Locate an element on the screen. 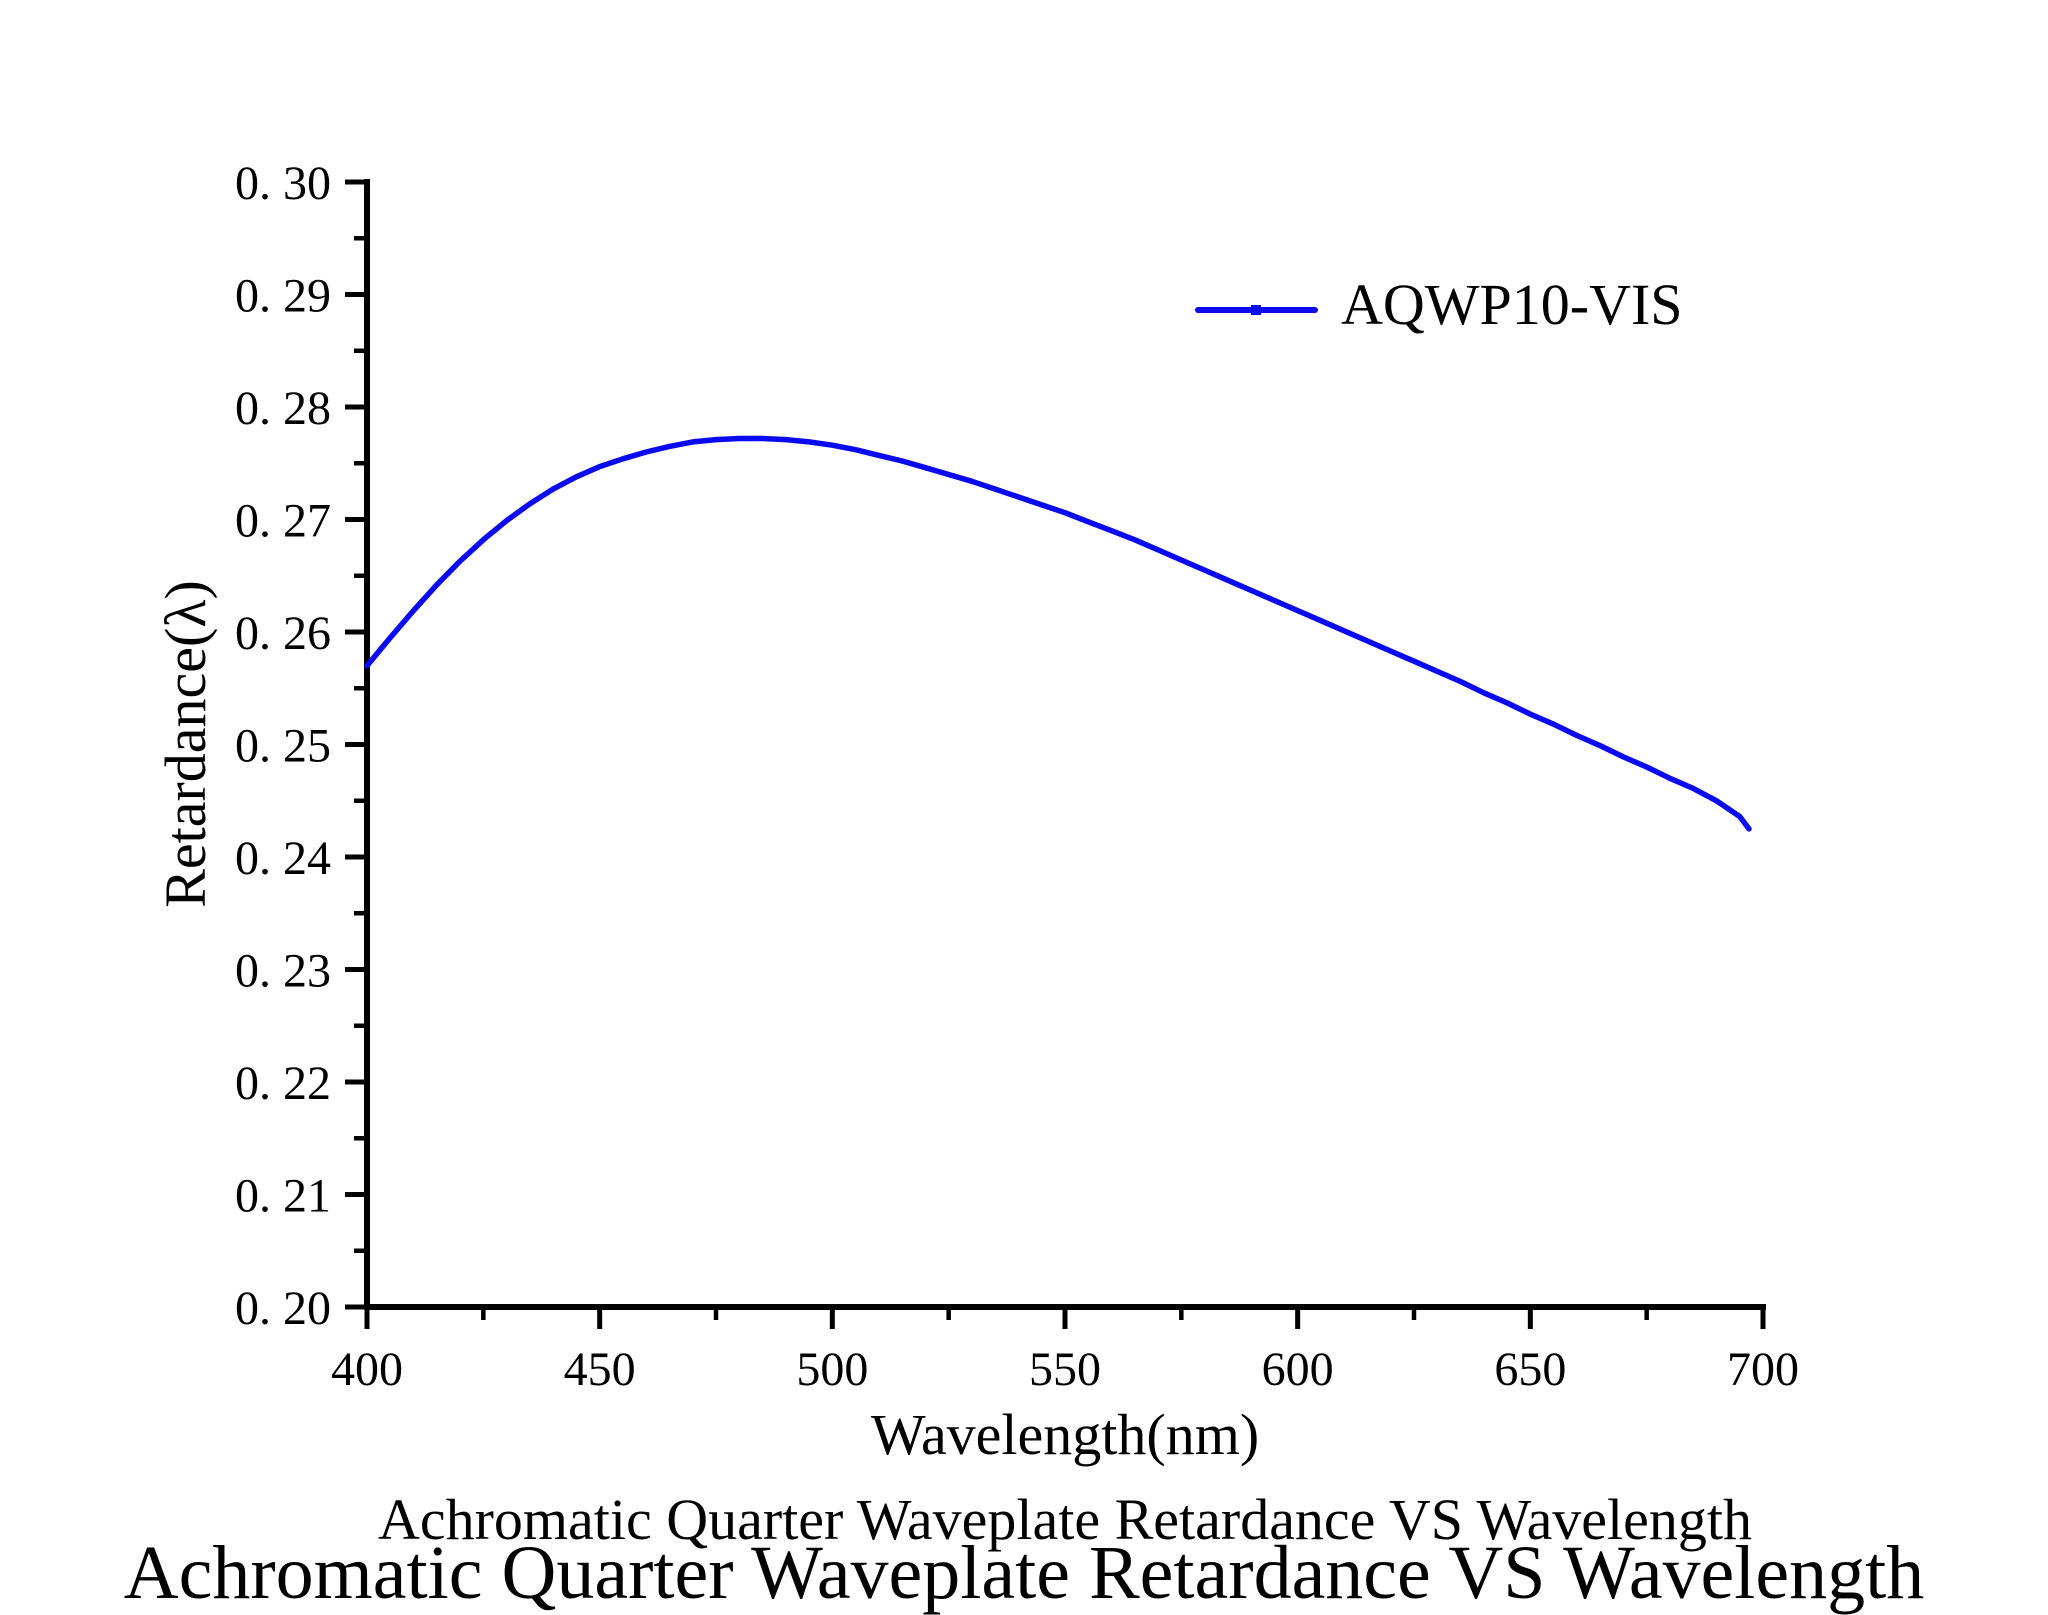 The height and width of the screenshot is (1615, 2048). y-tick-label: 0. 23 is located at coordinates (283, 971).